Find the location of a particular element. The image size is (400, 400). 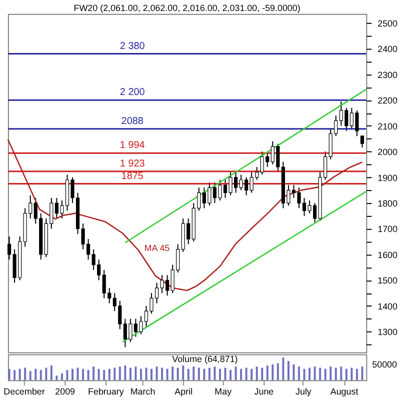

y-tick-label: 2200 is located at coordinates (388, 101).